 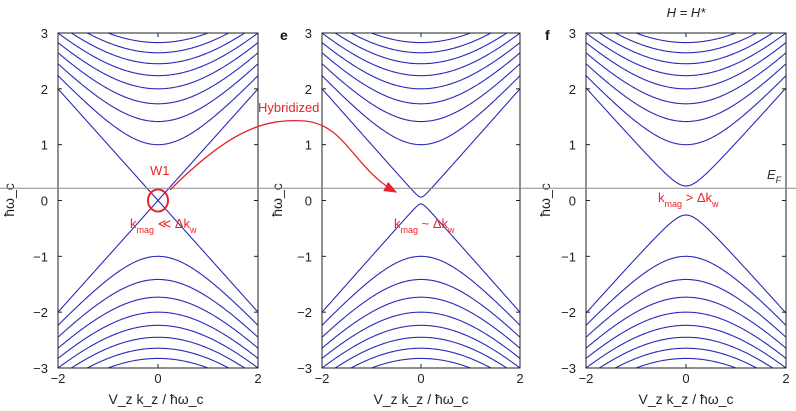 I want to click on relation-op: ≪ Δk, so click(x=172, y=223).